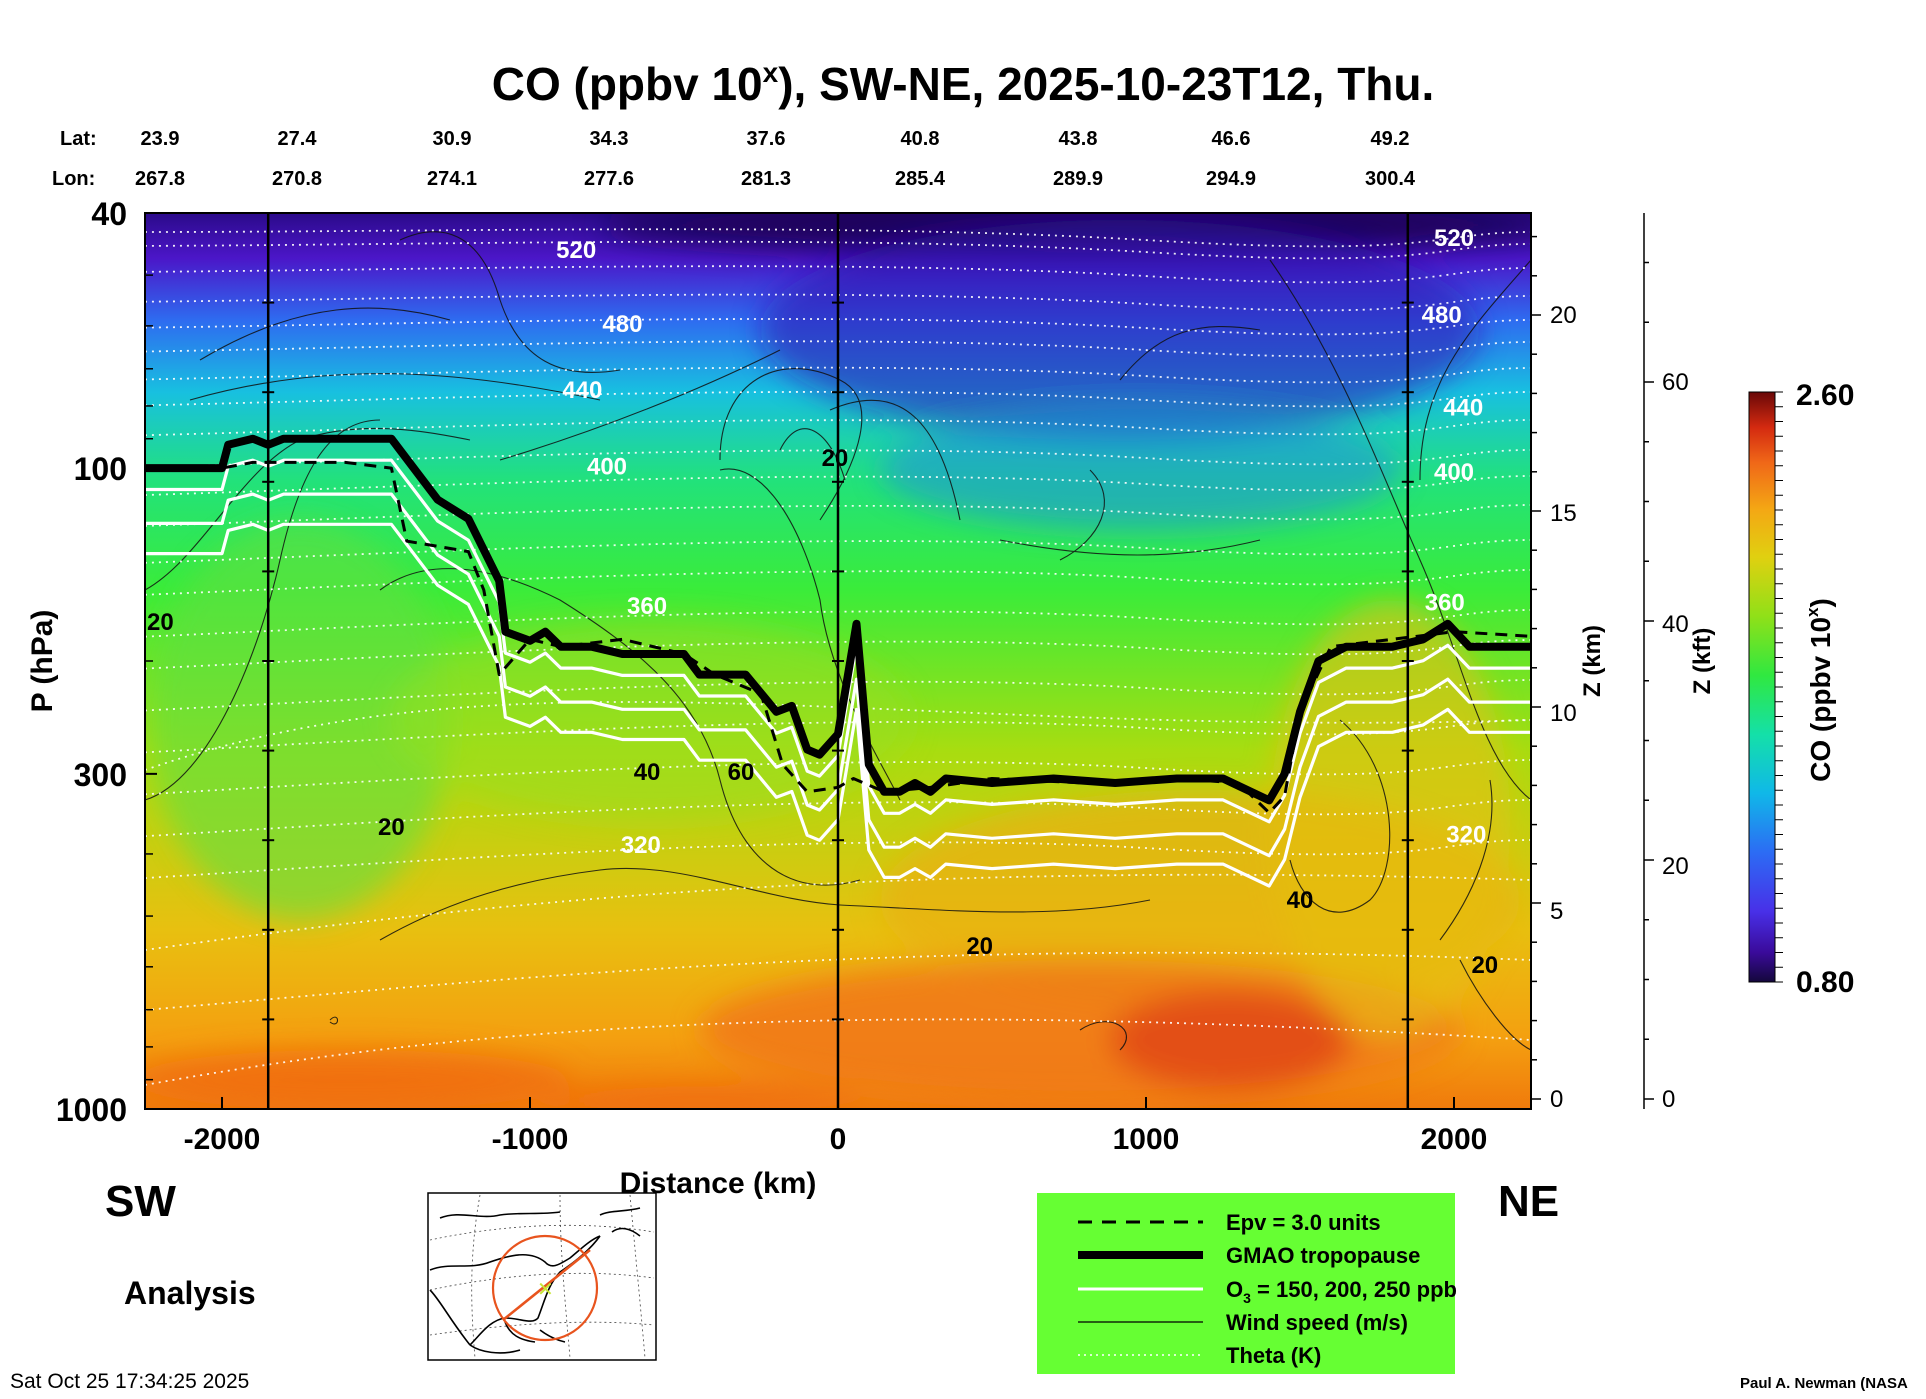  Describe the element at coordinates (838, 1139) in the screenshot. I see `x-tick-label: 0` at that location.